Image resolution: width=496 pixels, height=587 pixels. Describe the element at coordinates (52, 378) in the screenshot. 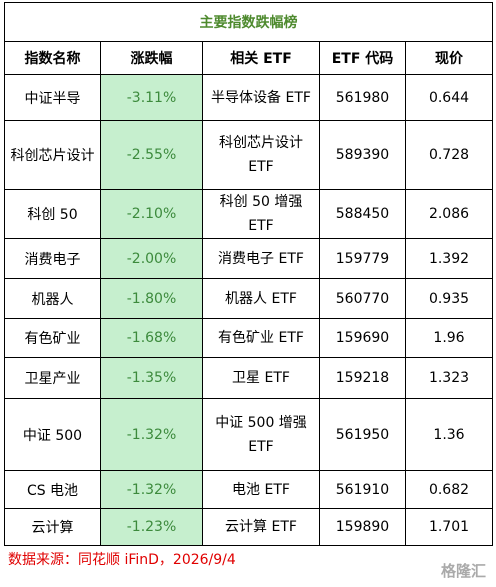

I see `cell: 卫星产业` at that location.